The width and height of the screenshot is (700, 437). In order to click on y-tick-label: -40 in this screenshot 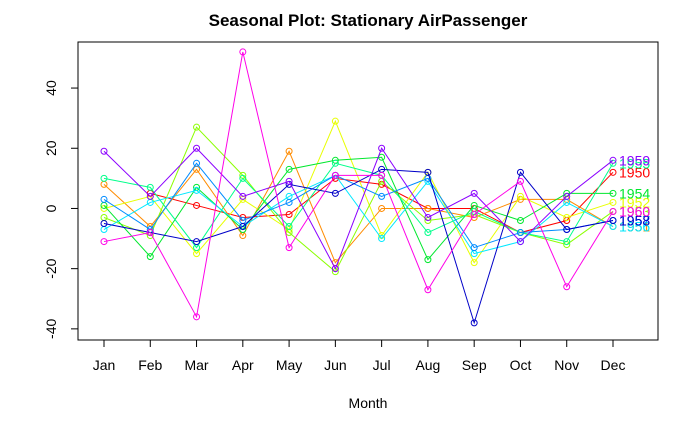, I will do `click(51, 329)`.